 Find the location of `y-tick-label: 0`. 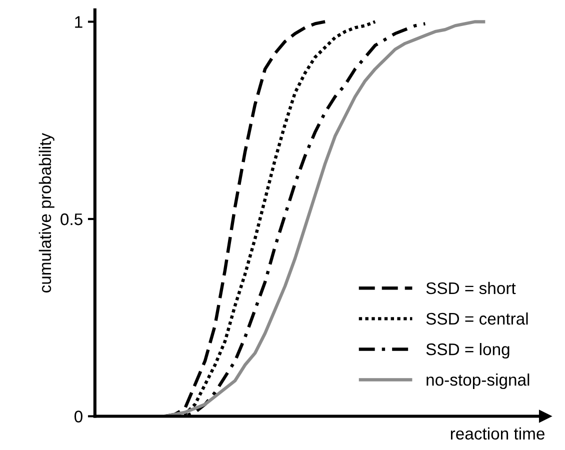

y-tick-label: 0 is located at coordinates (78, 416).